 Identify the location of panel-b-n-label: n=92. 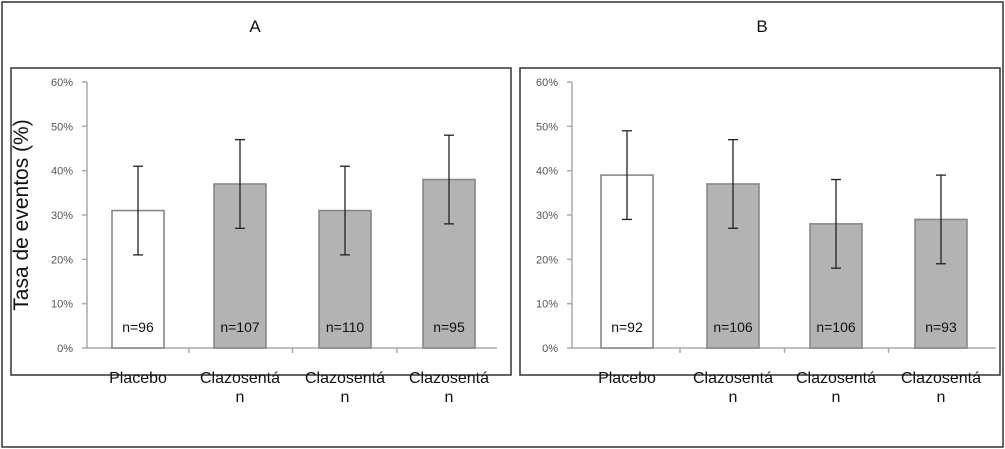
(627, 327).